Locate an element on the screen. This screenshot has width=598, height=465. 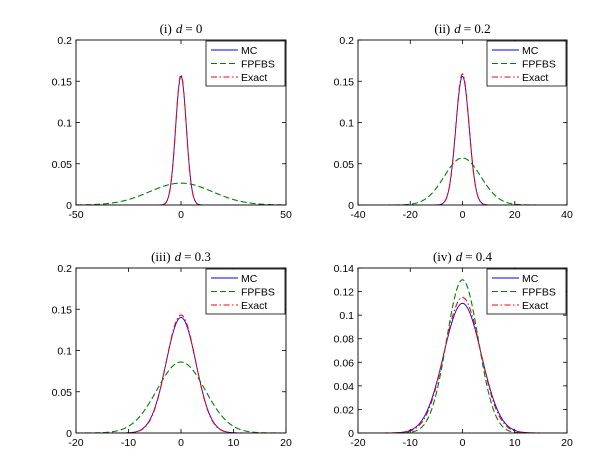
panel-title: (iii) d = 0.3 is located at coordinates (181, 256).